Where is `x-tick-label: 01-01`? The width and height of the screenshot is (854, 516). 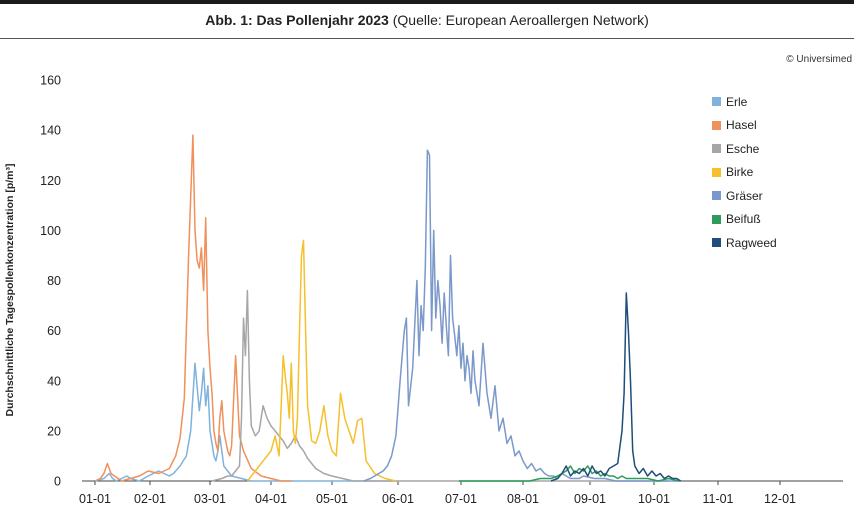
x-tick-label: 01-01 is located at coordinates (95, 499).